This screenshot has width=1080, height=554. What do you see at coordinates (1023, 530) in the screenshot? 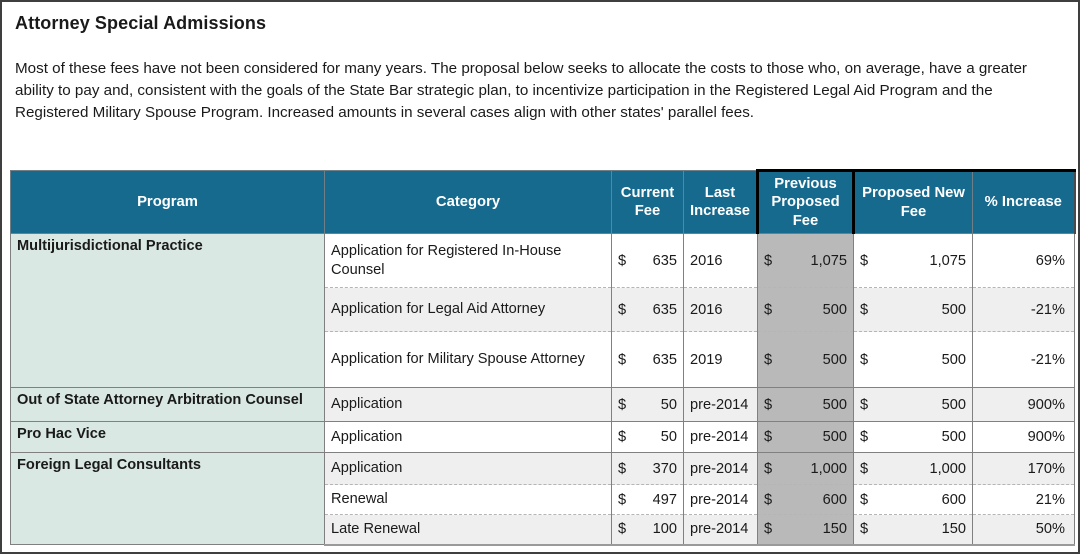
I see `percent-increase-cell: 50%` at bounding box center [1023, 530].